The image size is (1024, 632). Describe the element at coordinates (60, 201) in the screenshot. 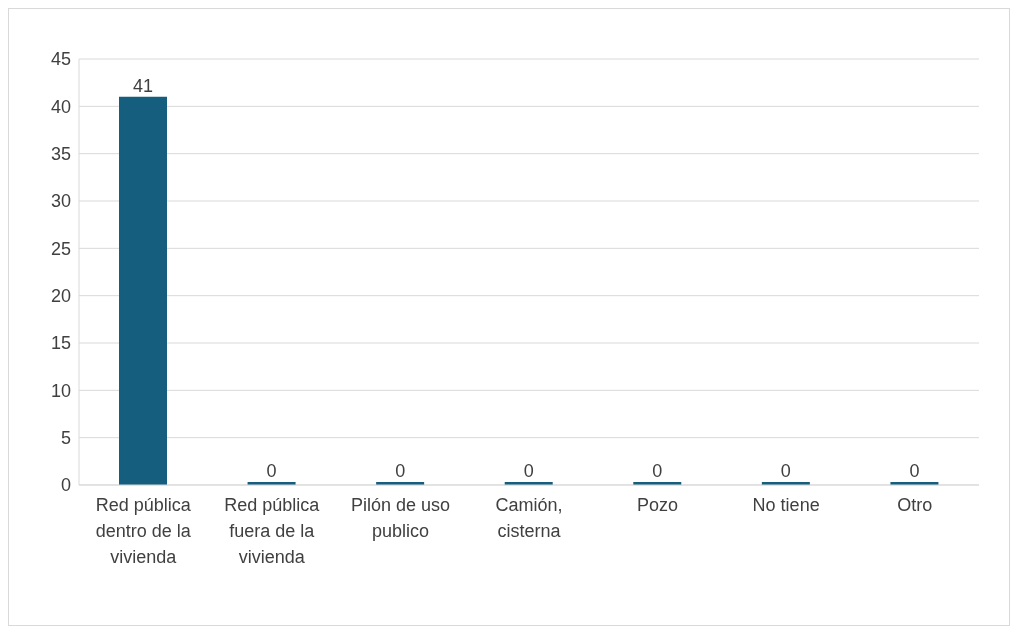

I see `y-tick-label: 30` at that location.